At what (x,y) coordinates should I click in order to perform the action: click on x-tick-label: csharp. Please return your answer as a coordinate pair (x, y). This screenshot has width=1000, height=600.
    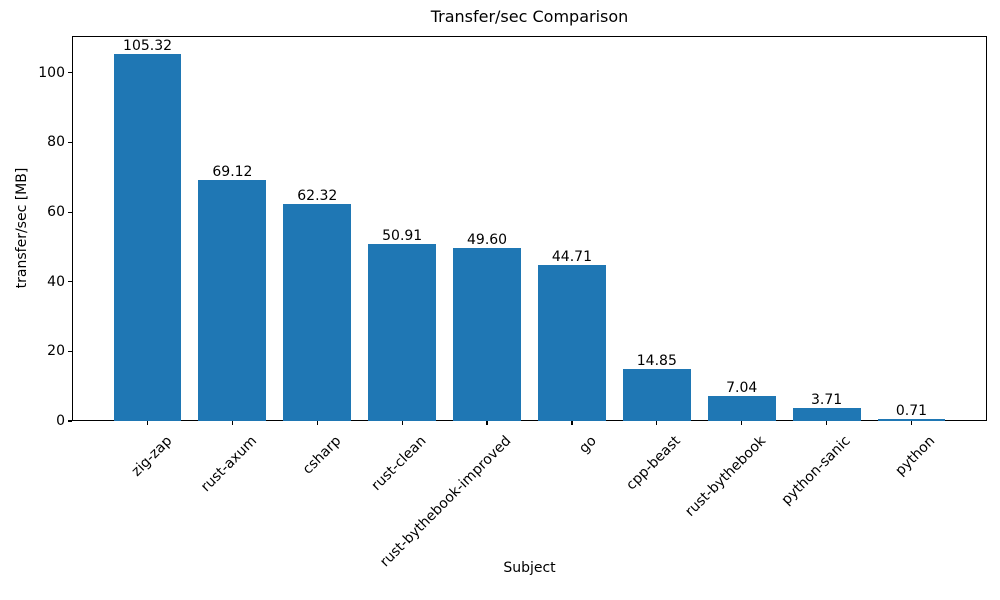
    Looking at the image, I should click on (322, 455).